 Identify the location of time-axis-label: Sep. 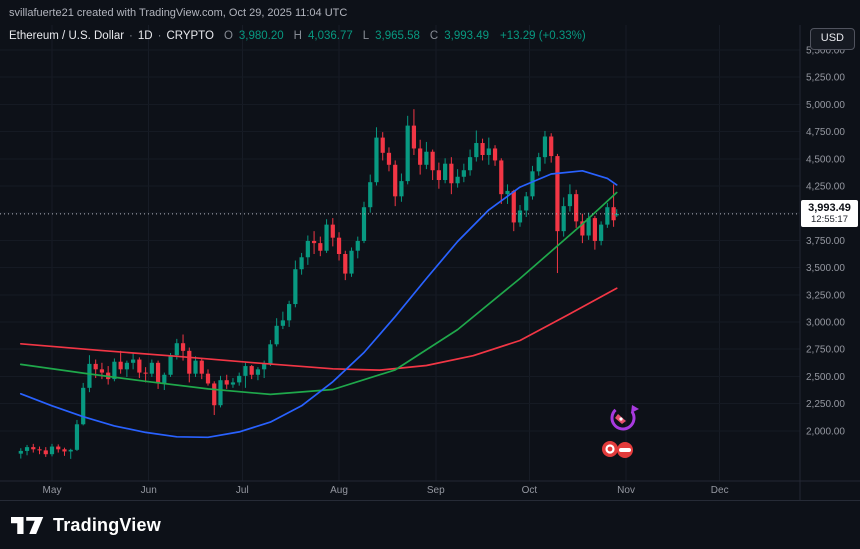
(436, 490).